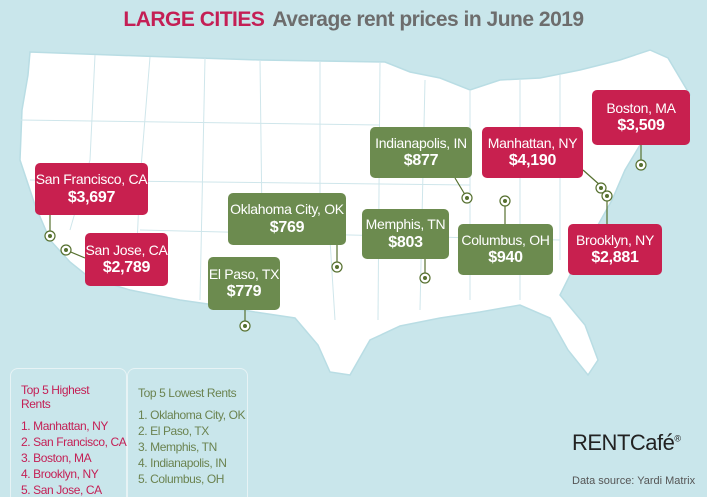 The width and height of the screenshot is (707, 497). I want to click on legend-item: 1. Oklahoma City, OK, so click(192, 415).